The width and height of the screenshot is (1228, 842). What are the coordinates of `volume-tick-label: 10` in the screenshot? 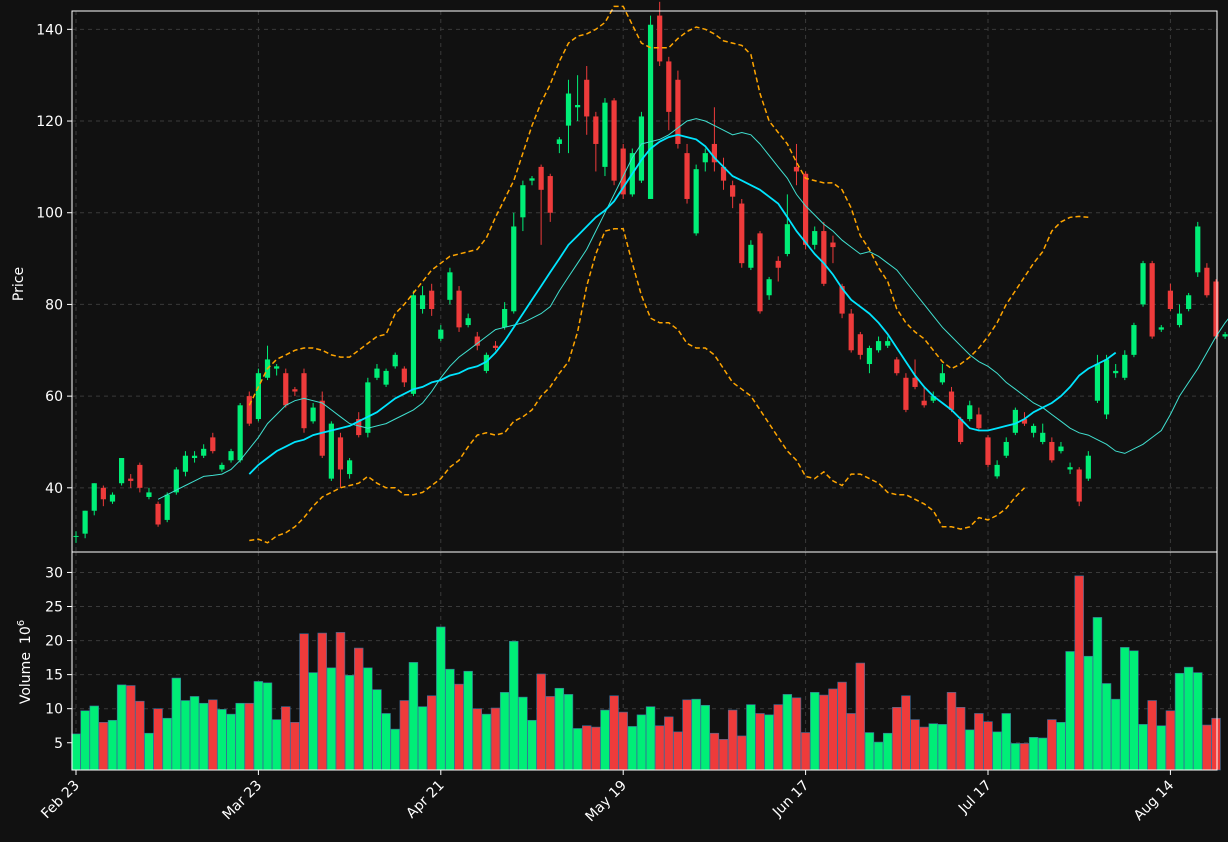 It's located at (54, 710).